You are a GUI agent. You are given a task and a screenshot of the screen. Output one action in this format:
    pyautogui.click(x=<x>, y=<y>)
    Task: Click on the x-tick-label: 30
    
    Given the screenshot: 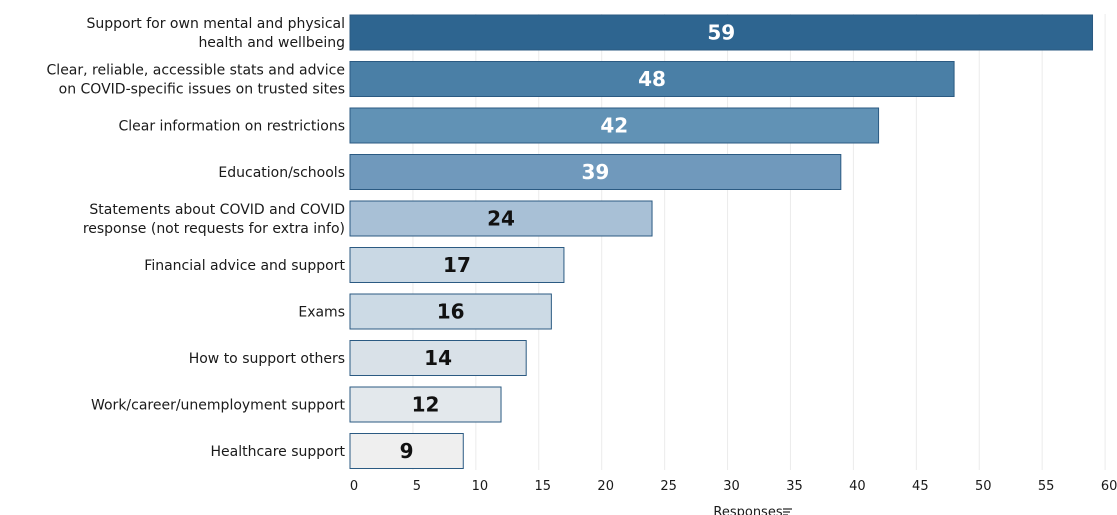 What is the action you would take?
    pyautogui.click(x=731, y=486)
    